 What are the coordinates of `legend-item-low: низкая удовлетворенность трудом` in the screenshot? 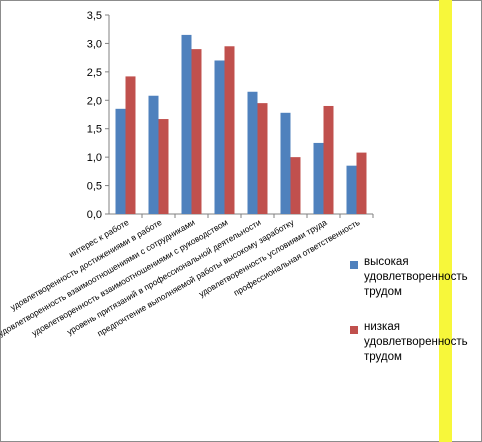 It's located at (416, 342).